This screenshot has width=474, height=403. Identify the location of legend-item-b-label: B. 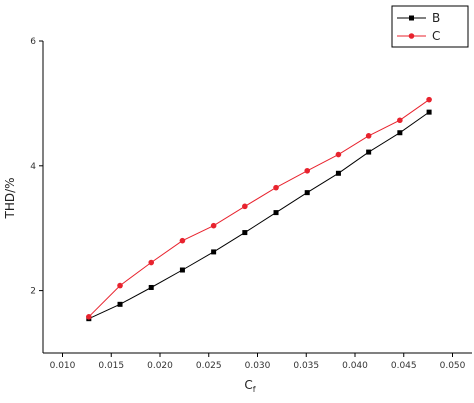
(436, 18).